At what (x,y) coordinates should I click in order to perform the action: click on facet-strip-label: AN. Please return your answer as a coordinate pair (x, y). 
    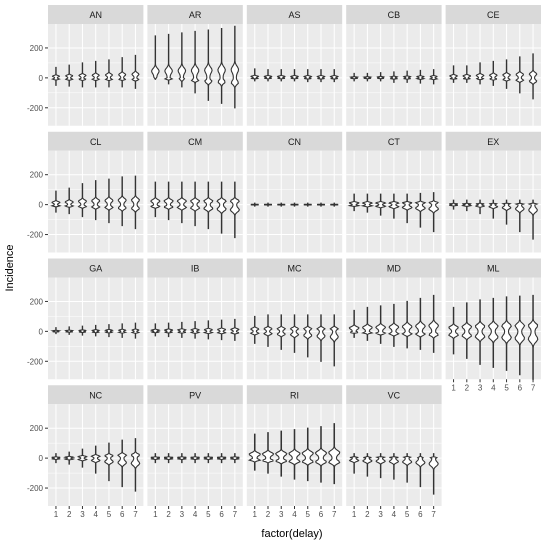
    Looking at the image, I should click on (95, 15).